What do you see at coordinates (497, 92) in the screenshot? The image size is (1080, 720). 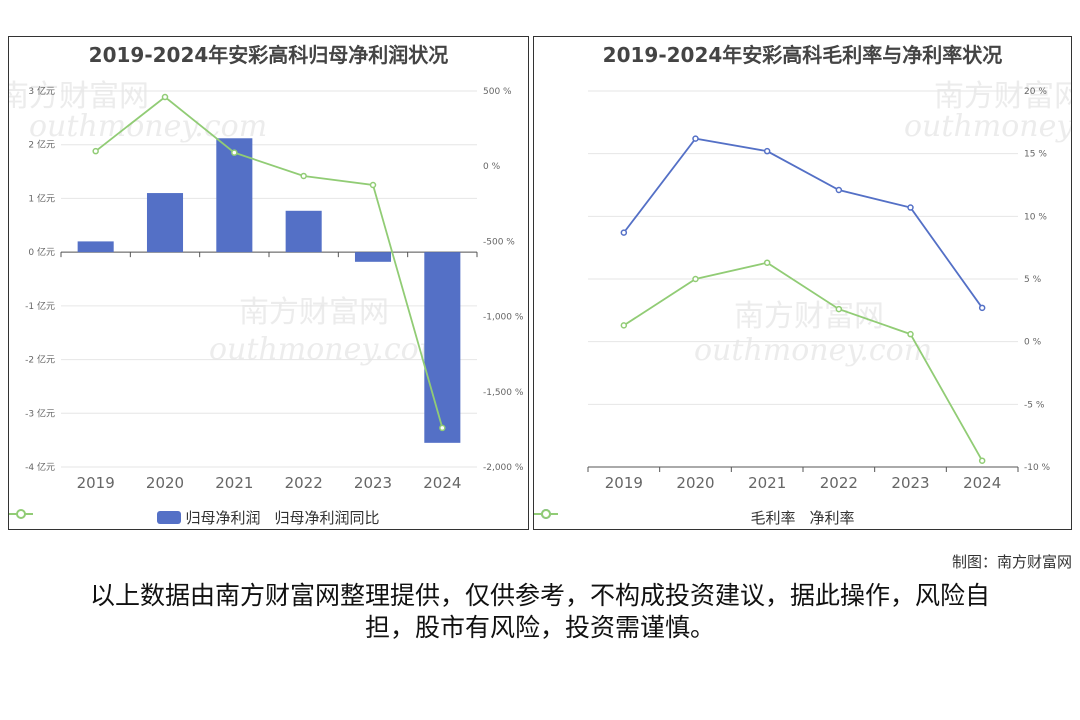 I see `y-right-tick-label: 500 %` at bounding box center [497, 92].